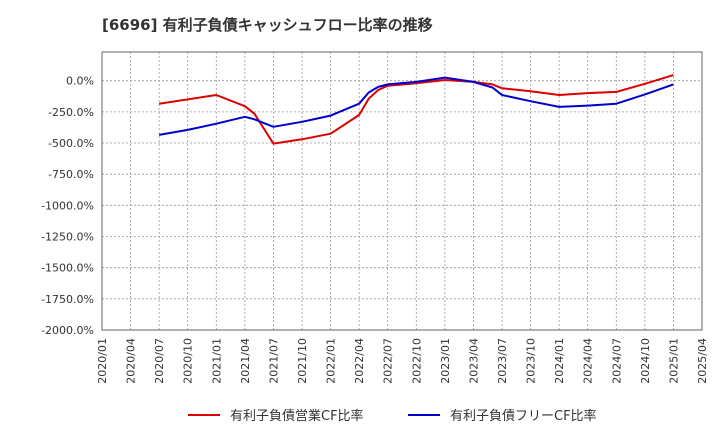 The height and width of the screenshot is (440, 720). I want to click on legend: 有利子負債営業CF比率 有利子負債フリーCF比率, so click(392, 416).